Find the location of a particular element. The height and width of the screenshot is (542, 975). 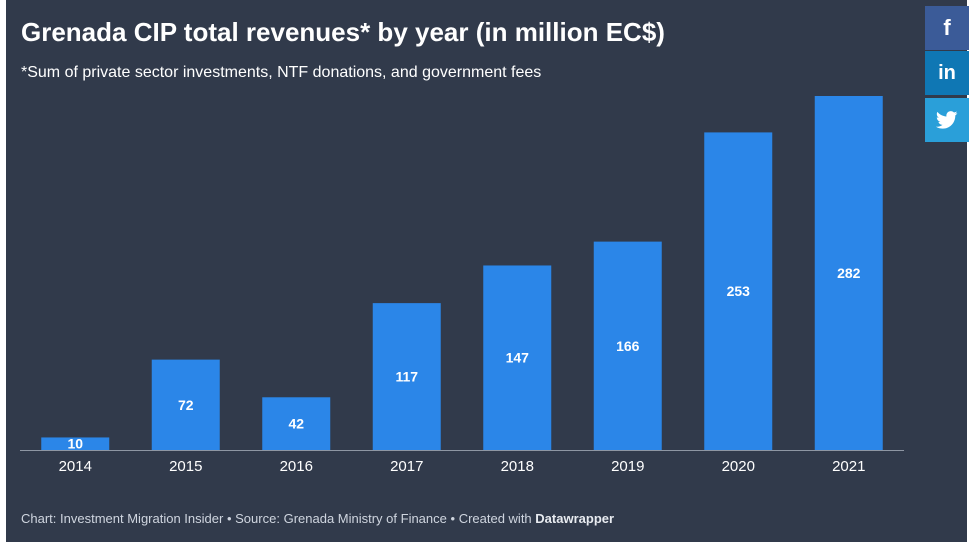

bar-2020 is located at coordinates (738, 291).